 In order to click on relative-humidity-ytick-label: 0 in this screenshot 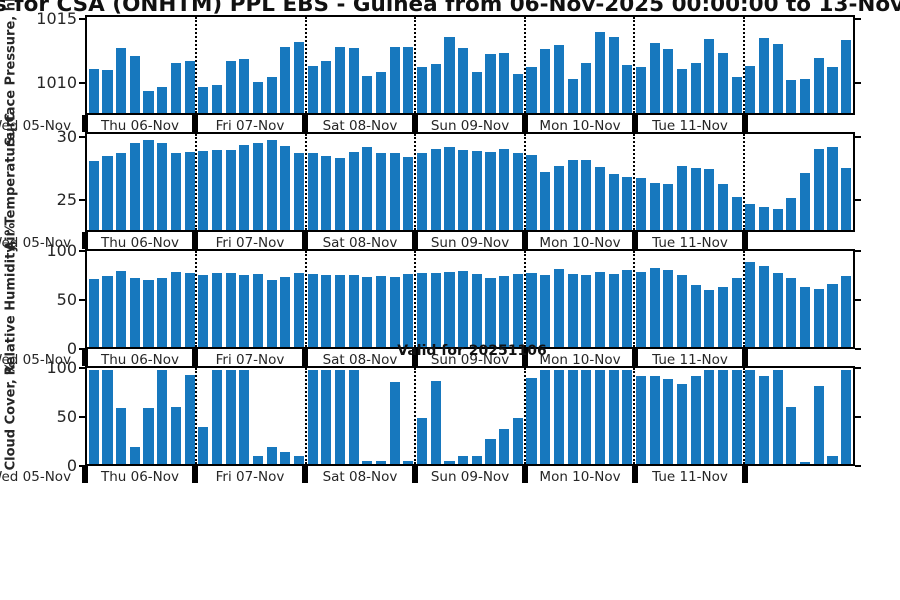, I will do `click(71, 348)`.